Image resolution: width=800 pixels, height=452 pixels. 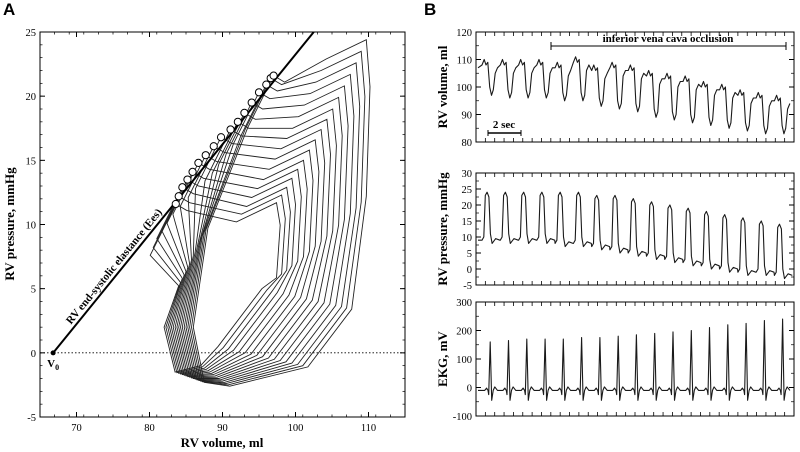 I want to click on a-ytick-label: 15, so click(x=31, y=161).